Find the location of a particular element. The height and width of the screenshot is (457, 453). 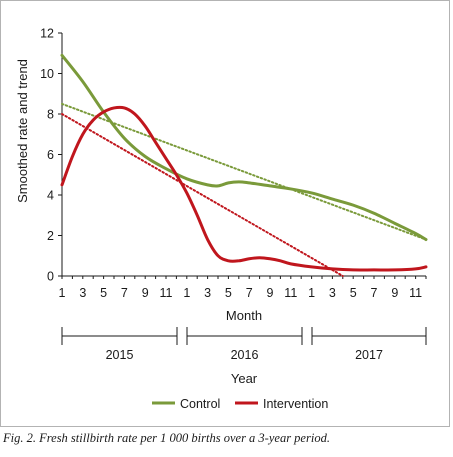

y-axis-title: Smoothed rate and trend is located at coordinates (22, 131).